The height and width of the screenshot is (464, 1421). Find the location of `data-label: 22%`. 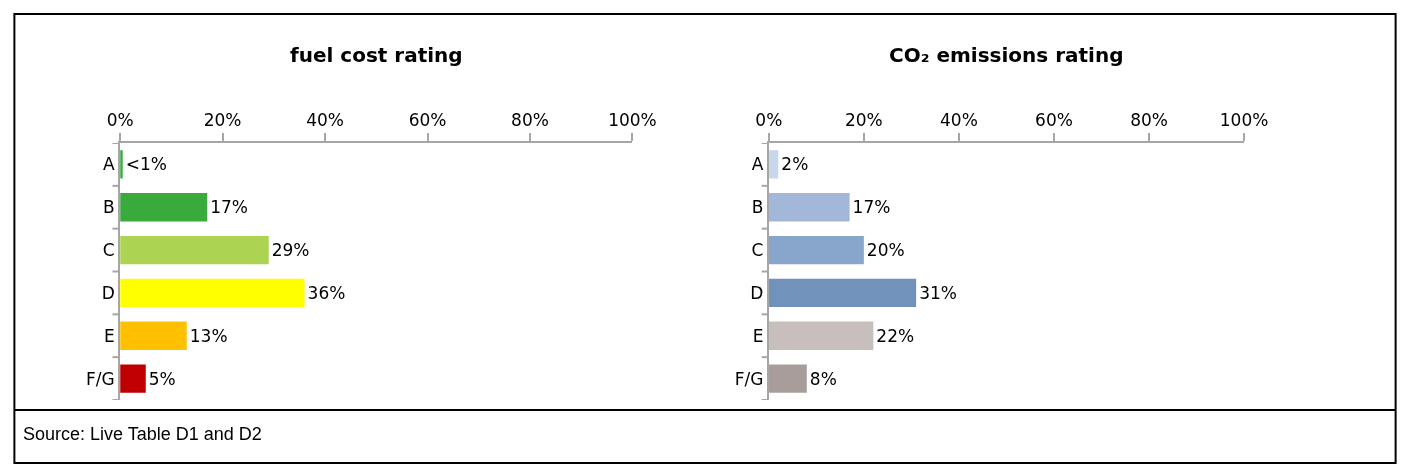

data-label: 22% is located at coordinates (895, 335).